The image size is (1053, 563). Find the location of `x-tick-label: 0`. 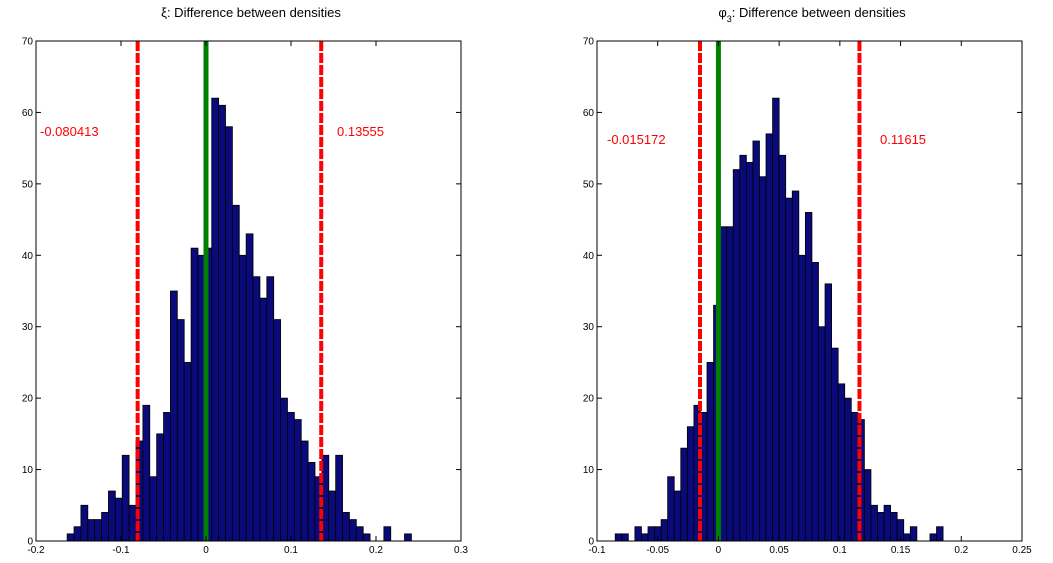

x-tick-label: 0 is located at coordinates (206, 550).